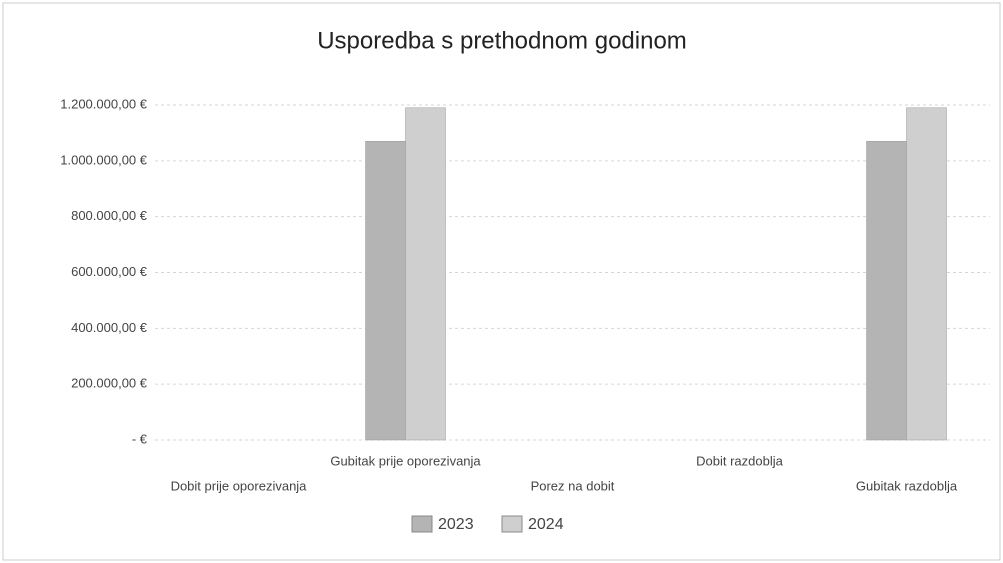  I want to click on x-tick-label: Gubitak prije oporezivanja, so click(405, 460).